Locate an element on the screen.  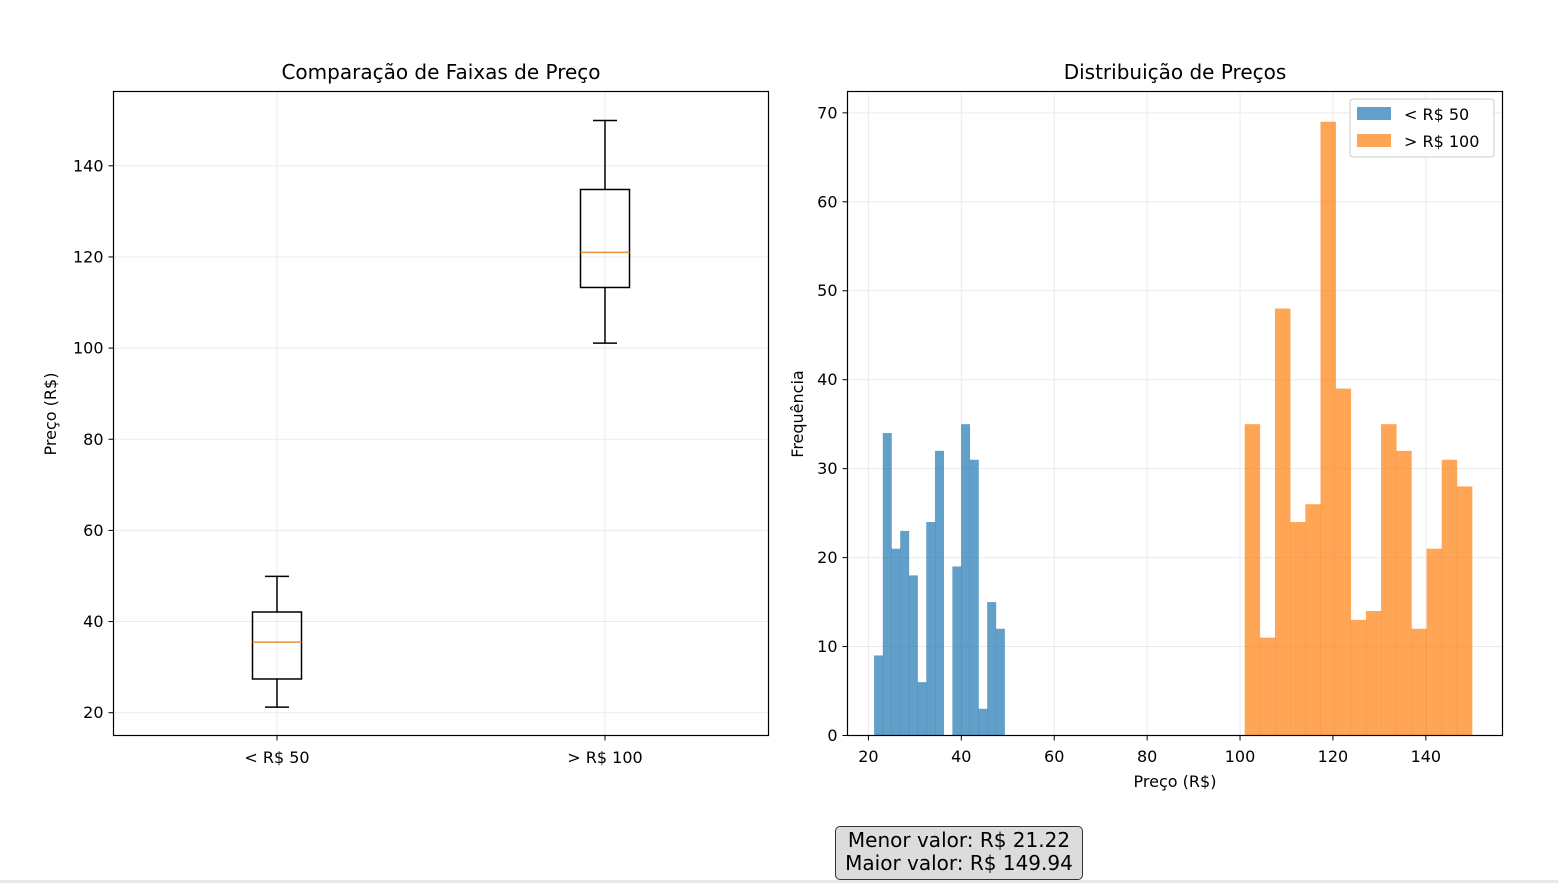
histogram-x-axis-label: Preço (R$) is located at coordinates (1175, 781).